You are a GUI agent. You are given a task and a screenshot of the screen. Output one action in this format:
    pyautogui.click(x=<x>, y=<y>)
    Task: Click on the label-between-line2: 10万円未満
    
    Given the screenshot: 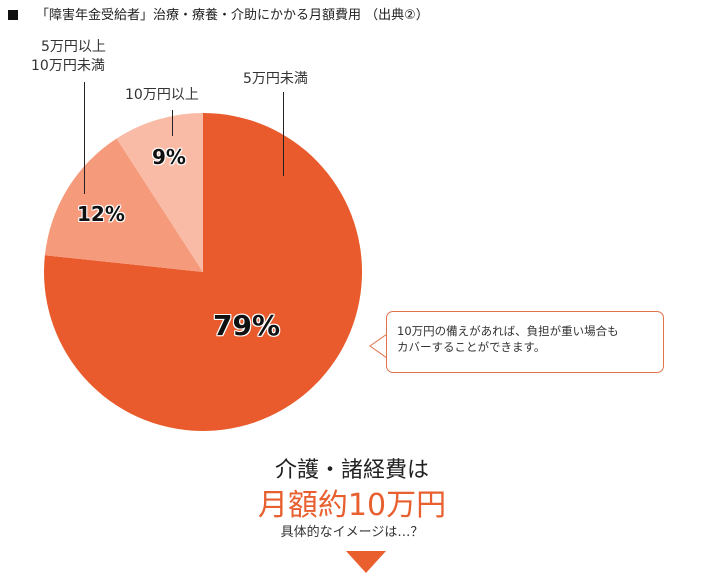 What is the action you would take?
    pyautogui.click(x=68, y=66)
    